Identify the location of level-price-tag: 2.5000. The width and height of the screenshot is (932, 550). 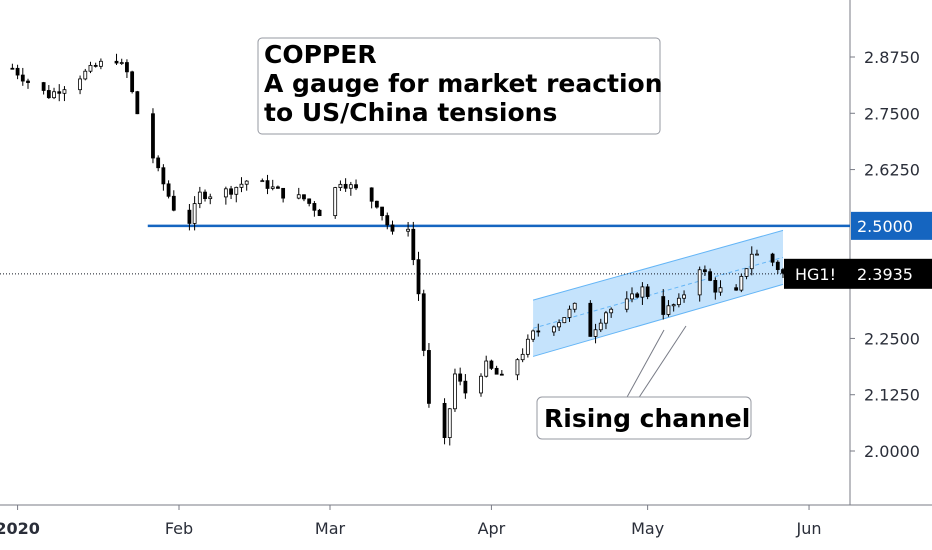
(891, 225).